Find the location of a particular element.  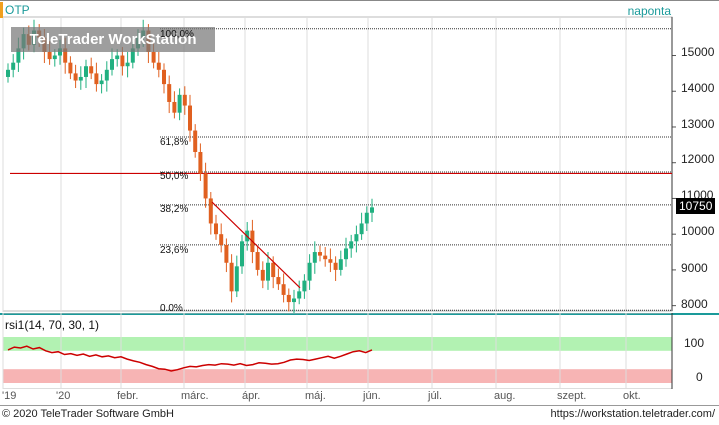

fib-label: 0,0% is located at coordinates (171, 307).